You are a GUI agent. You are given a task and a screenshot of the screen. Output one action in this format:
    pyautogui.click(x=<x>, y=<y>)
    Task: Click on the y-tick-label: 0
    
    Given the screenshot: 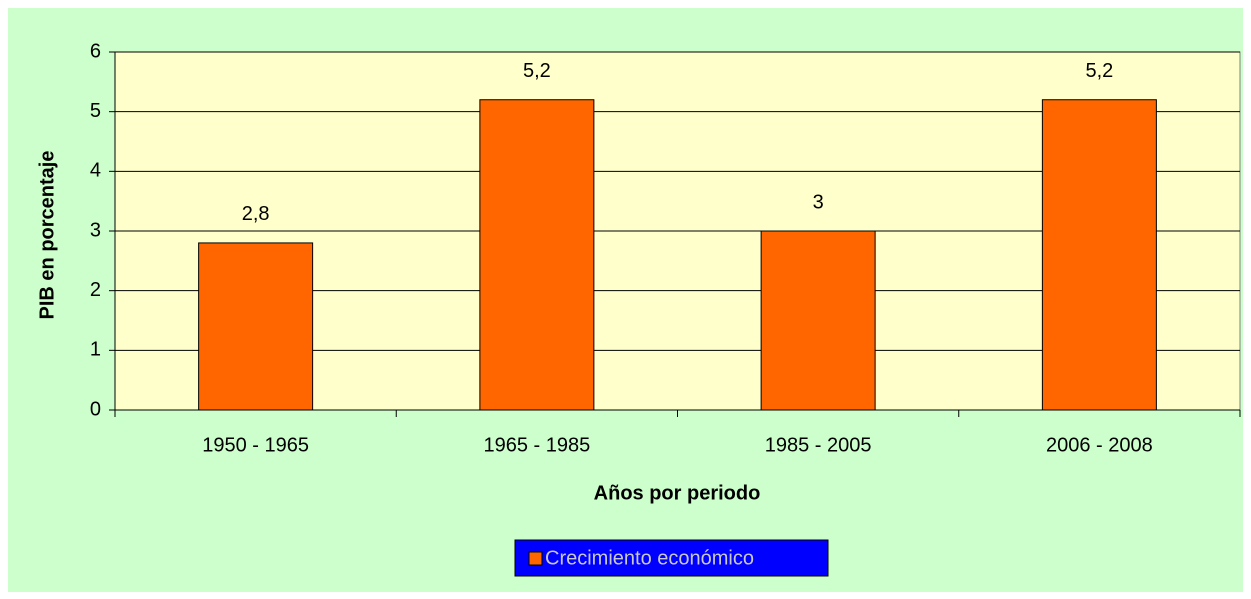 What is the action you would take?
    pyautogui.click(x=95, y=409)
    